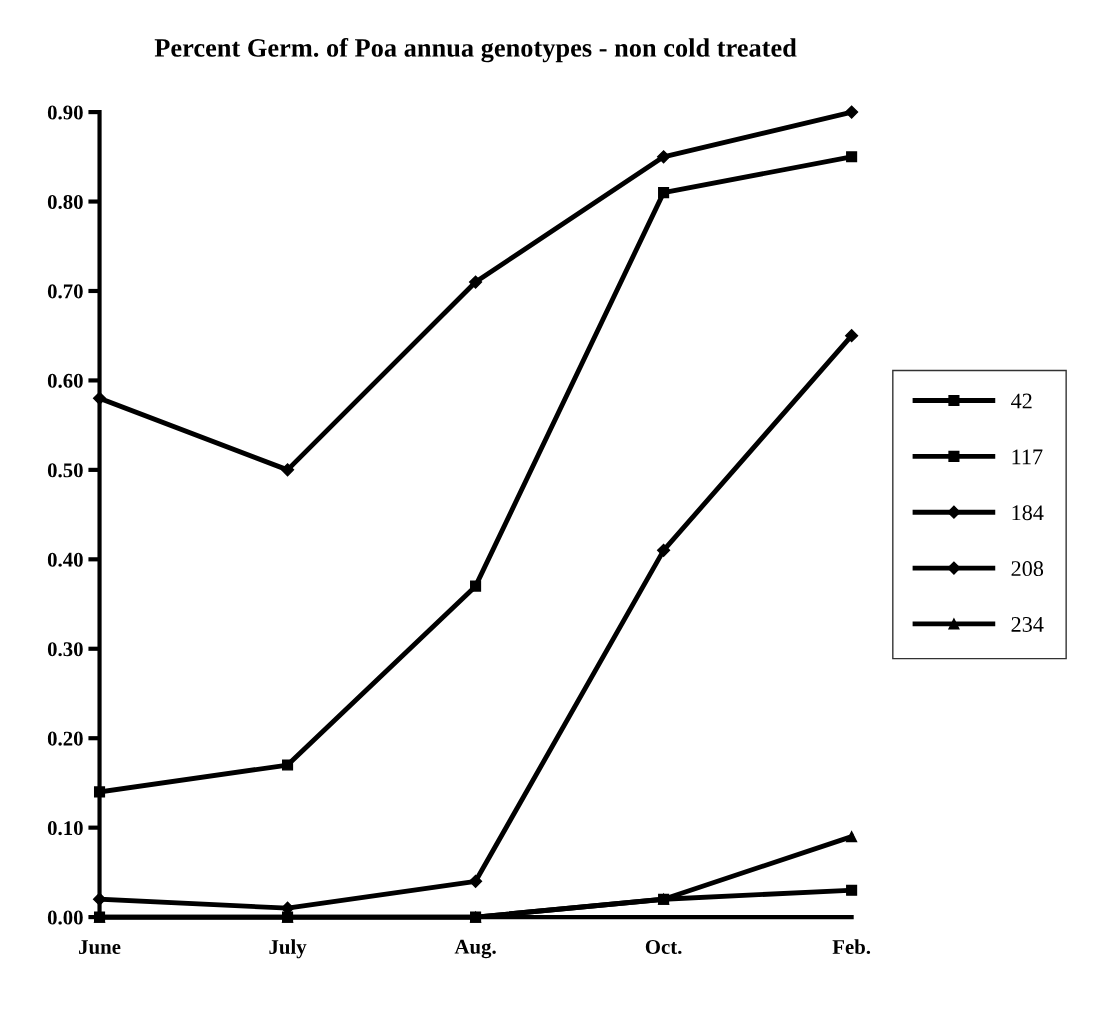 The width and height of the screenshot is (1106, 1019). I want to click on y-tick-label: 0.10, so click(65, 828).